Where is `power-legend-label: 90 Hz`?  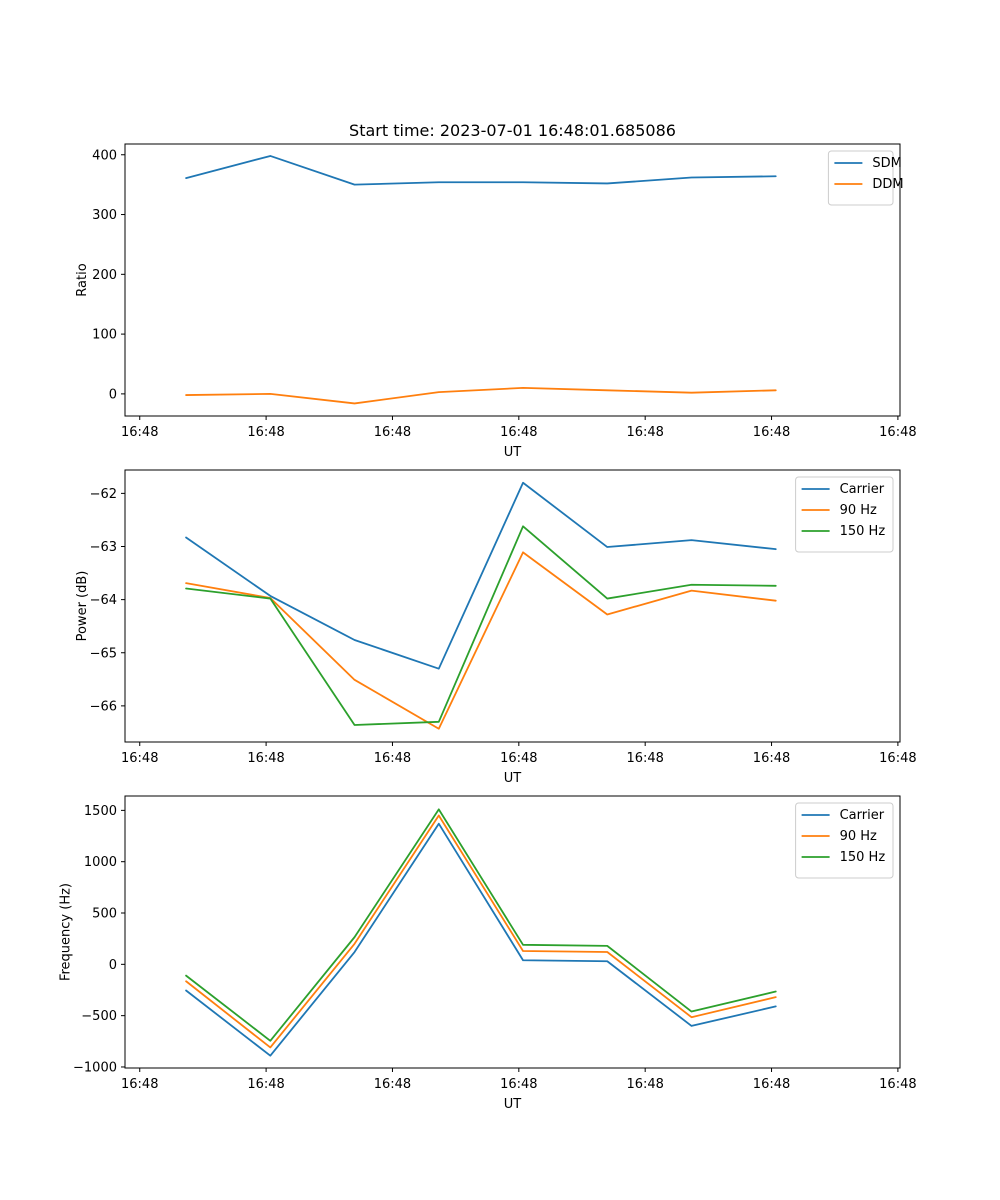
power-legend-label: 90 Hz is located at coordinates (858, 510).